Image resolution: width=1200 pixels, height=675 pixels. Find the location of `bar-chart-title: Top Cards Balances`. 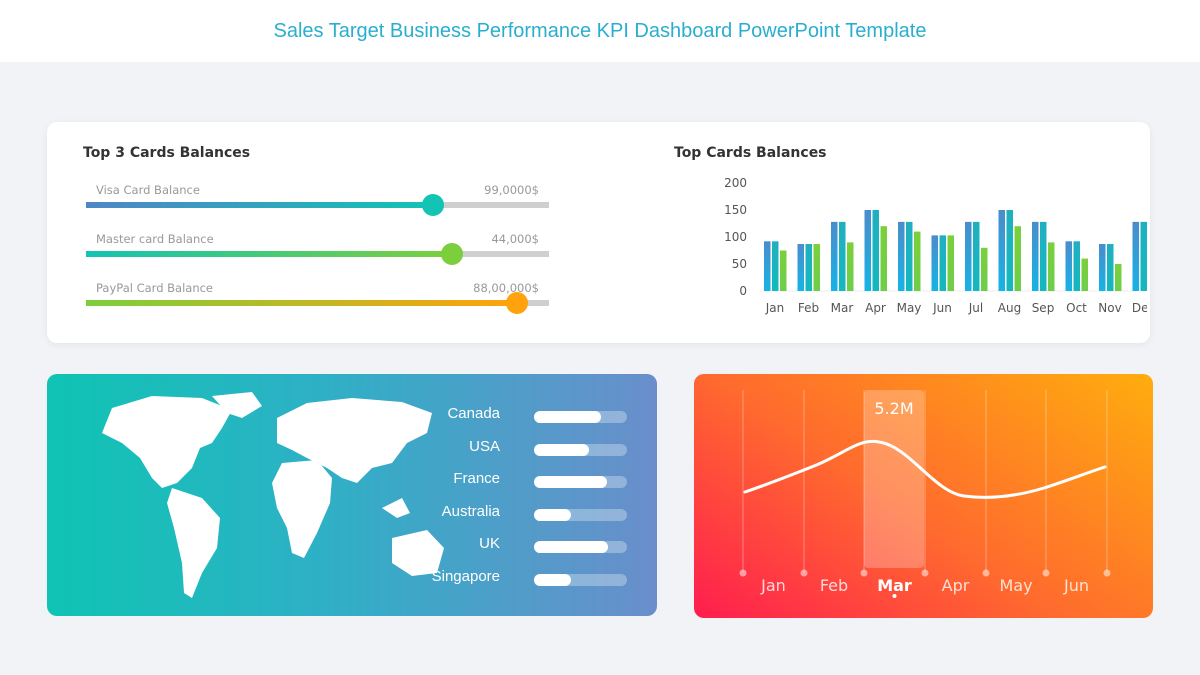

bar-chart-title: Top Cards Balances is located at coordinates (750, 153).